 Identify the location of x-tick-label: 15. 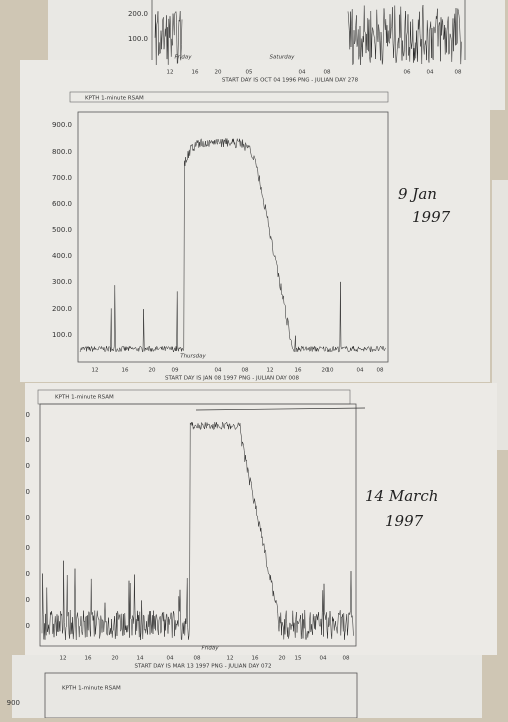
(298, 659).